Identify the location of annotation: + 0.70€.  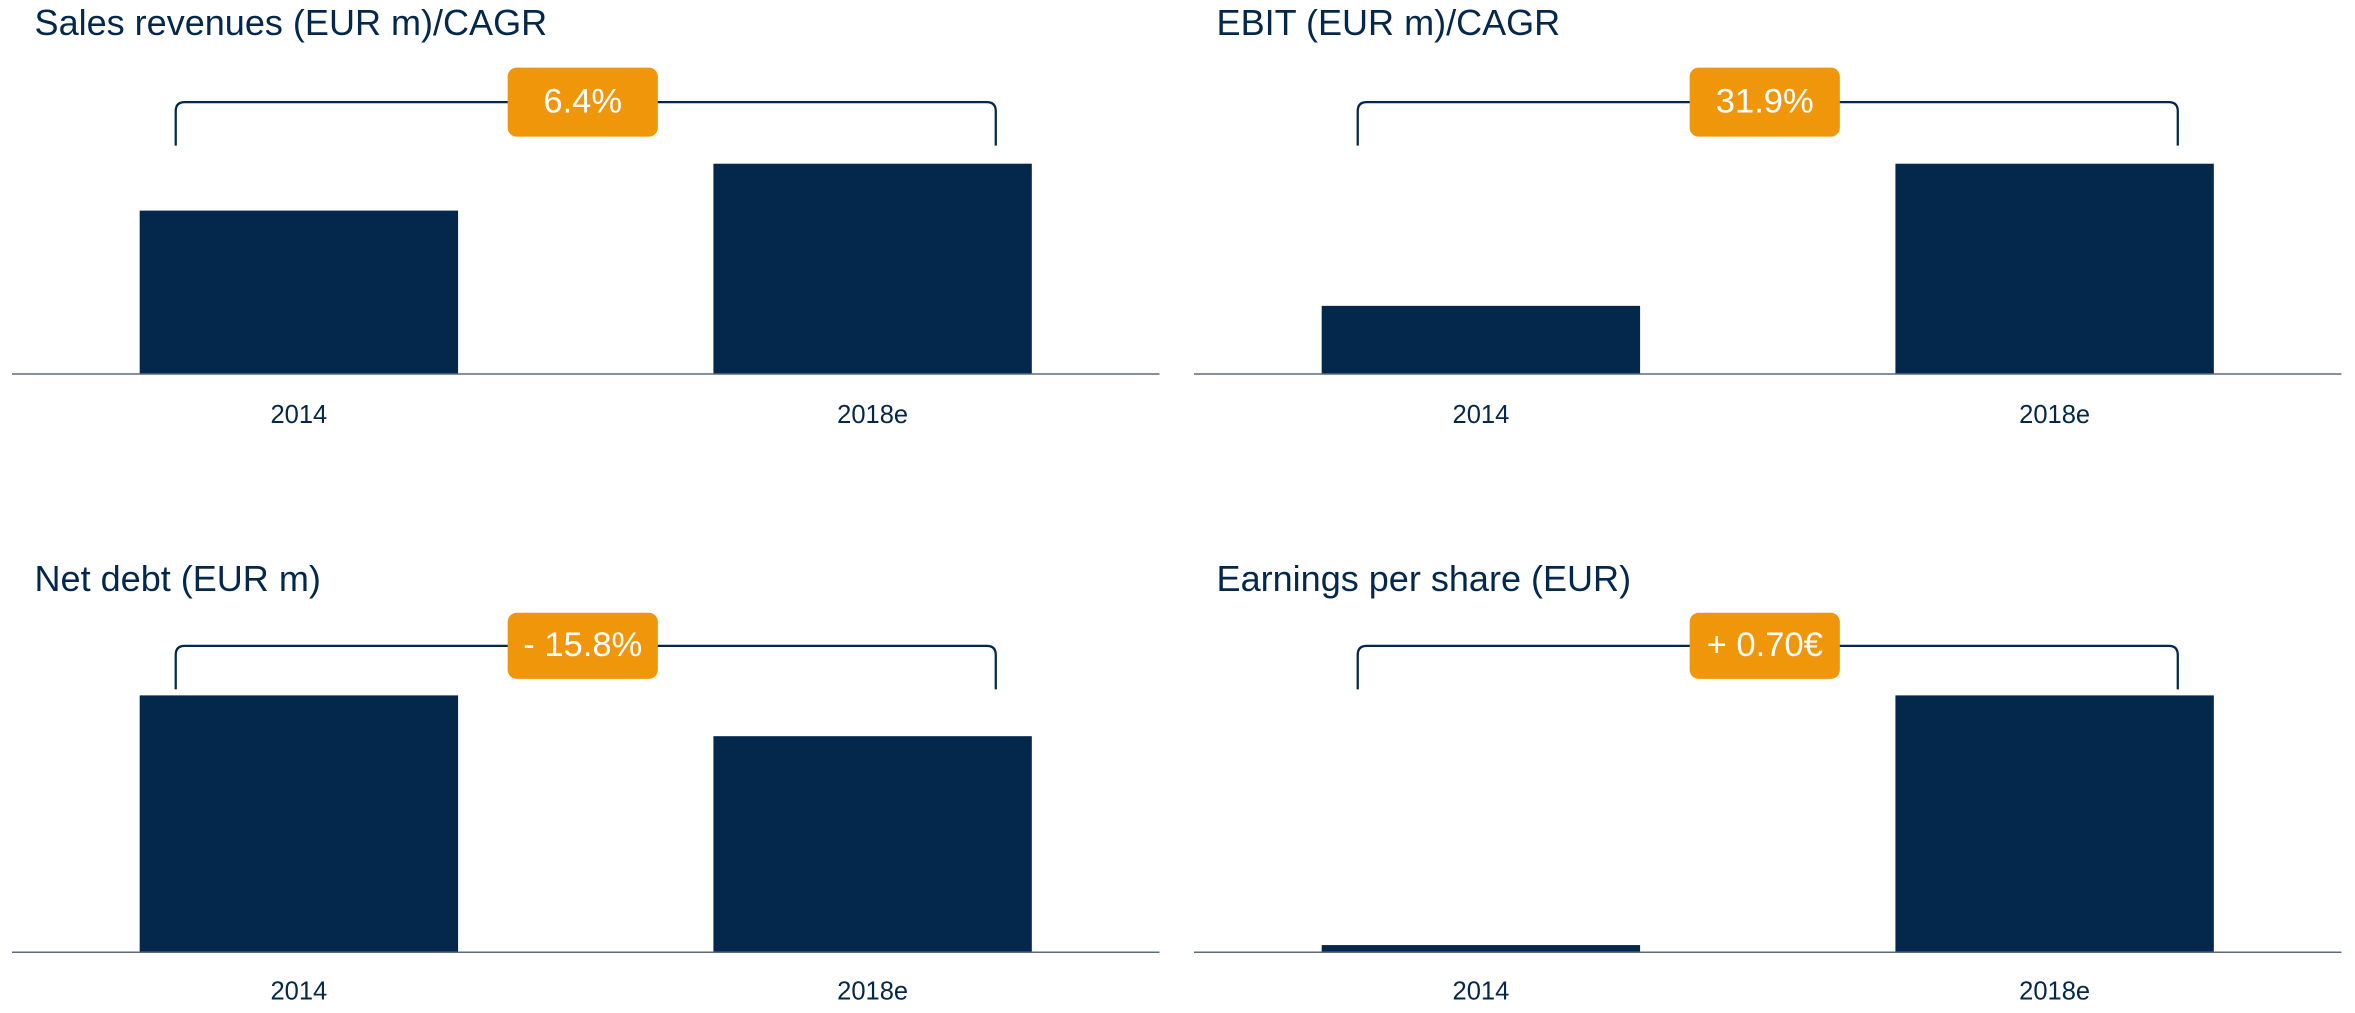
(1765, 645).